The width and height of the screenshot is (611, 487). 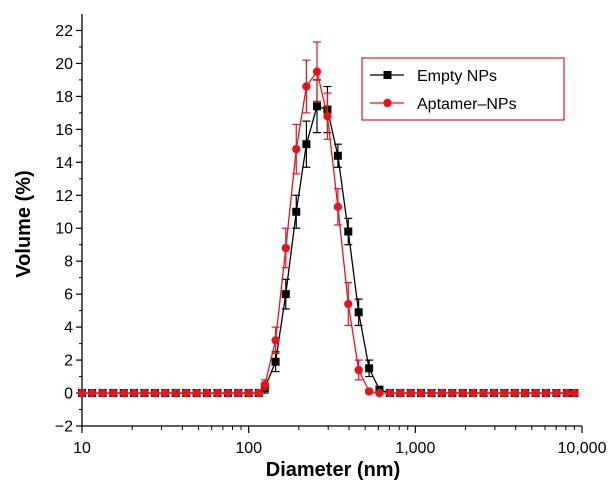 What do you see at coordinates (64, 427) in the screenshot?
I see `y-tick-label: −2` at bounding box center [64, 427].